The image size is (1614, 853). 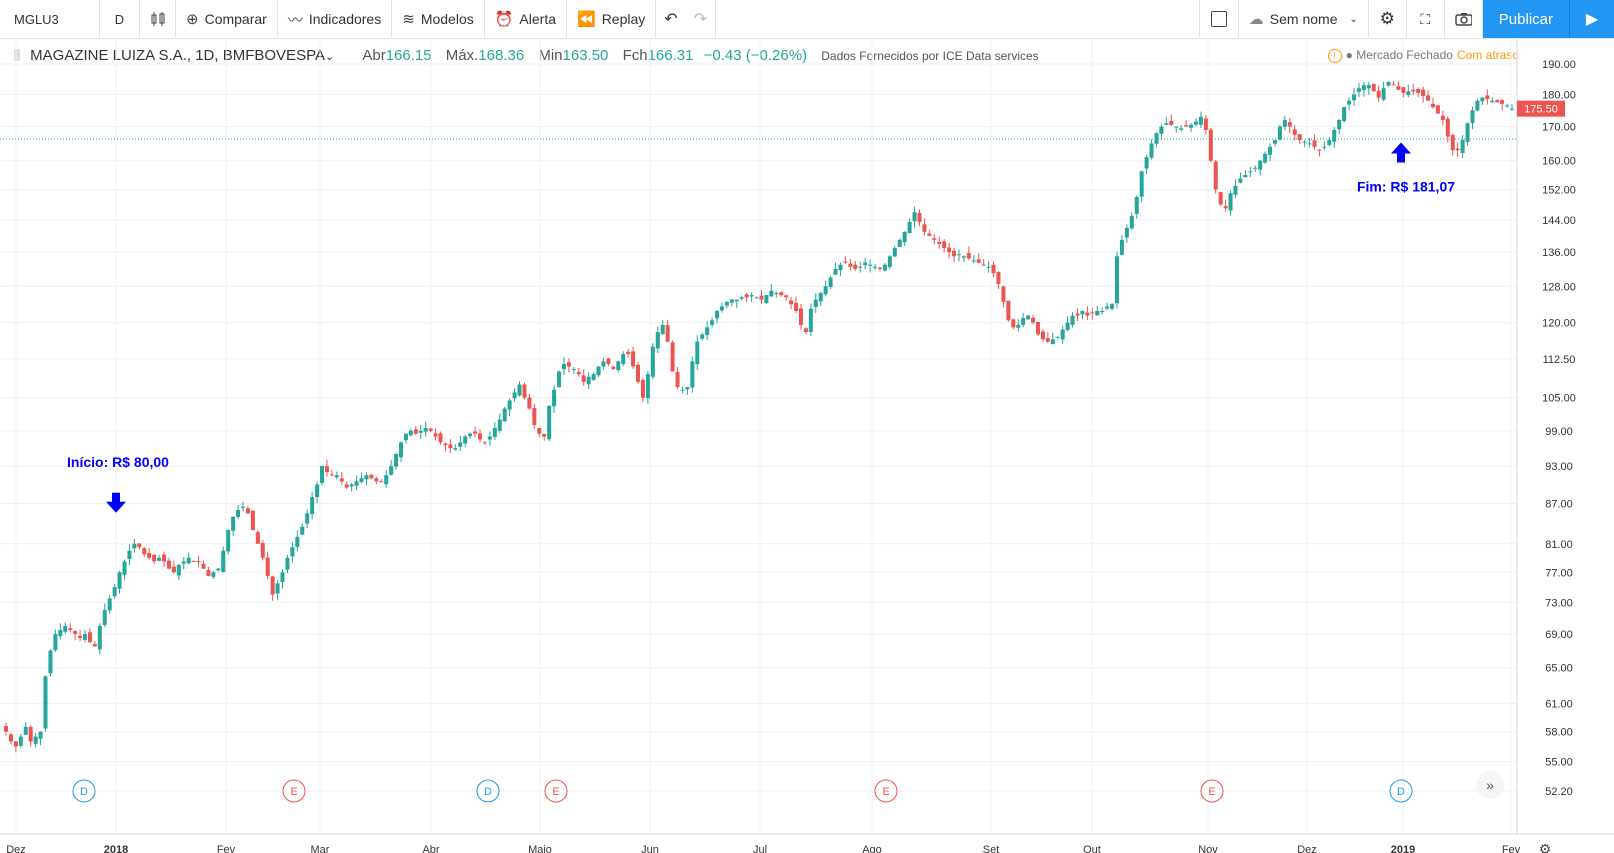 What do you see at coordinates (1334, 56) in the screenshot?
I see `warning-icon: !` at bounding box center [1334, 56].